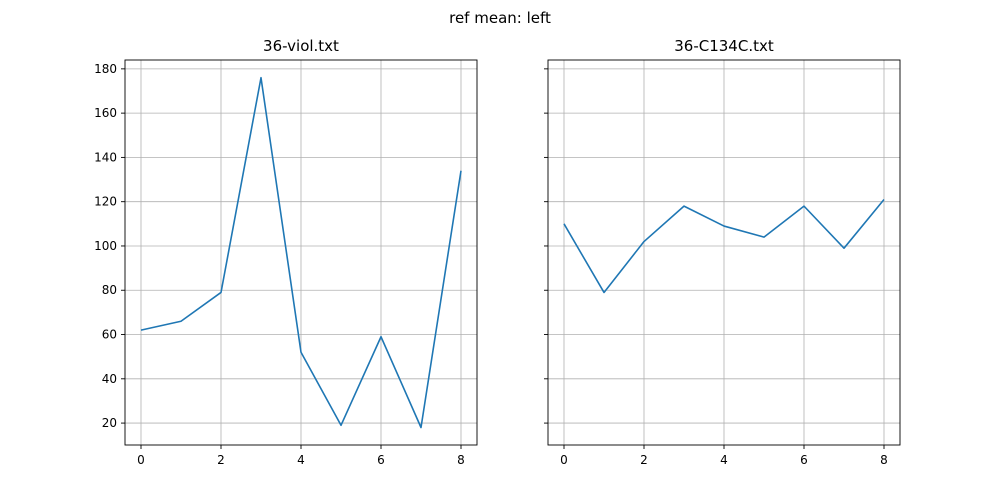 The height and width of the screenshot is (500, 1000). Describe the element at coordinates (109, 290) in the screenshot. I see `y-tick-label: 80` at that location.